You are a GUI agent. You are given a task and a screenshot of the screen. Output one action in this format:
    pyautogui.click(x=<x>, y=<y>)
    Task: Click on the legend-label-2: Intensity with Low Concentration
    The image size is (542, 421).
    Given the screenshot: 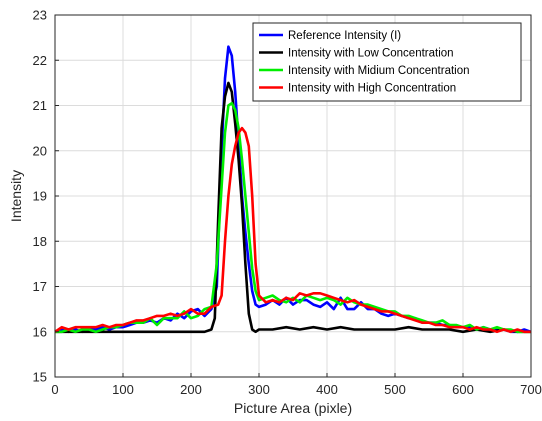 What is the action you would take?
    pyautogui.click(x=371, y=54)
    